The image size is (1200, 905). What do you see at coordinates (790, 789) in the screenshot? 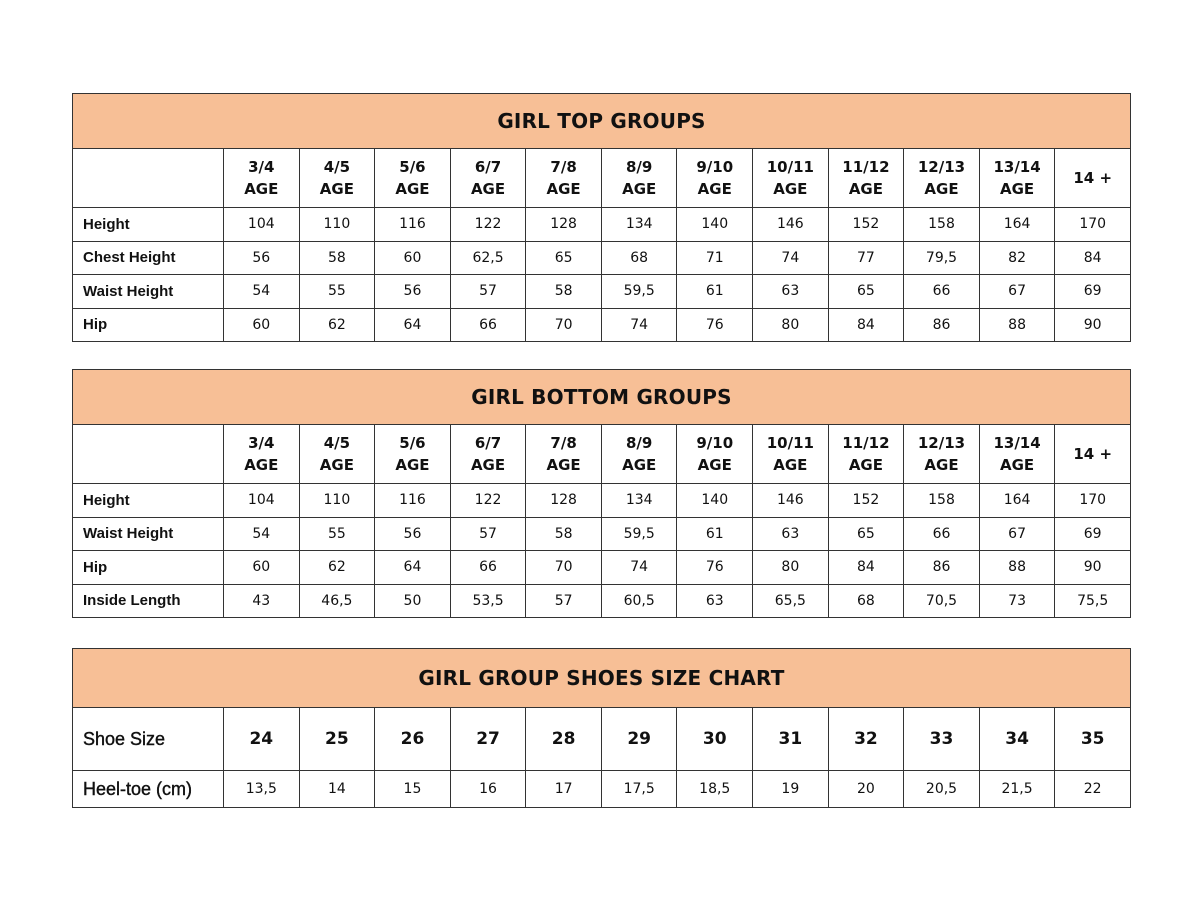
I see `table-cell: 19` at bounding box center [790, 789].